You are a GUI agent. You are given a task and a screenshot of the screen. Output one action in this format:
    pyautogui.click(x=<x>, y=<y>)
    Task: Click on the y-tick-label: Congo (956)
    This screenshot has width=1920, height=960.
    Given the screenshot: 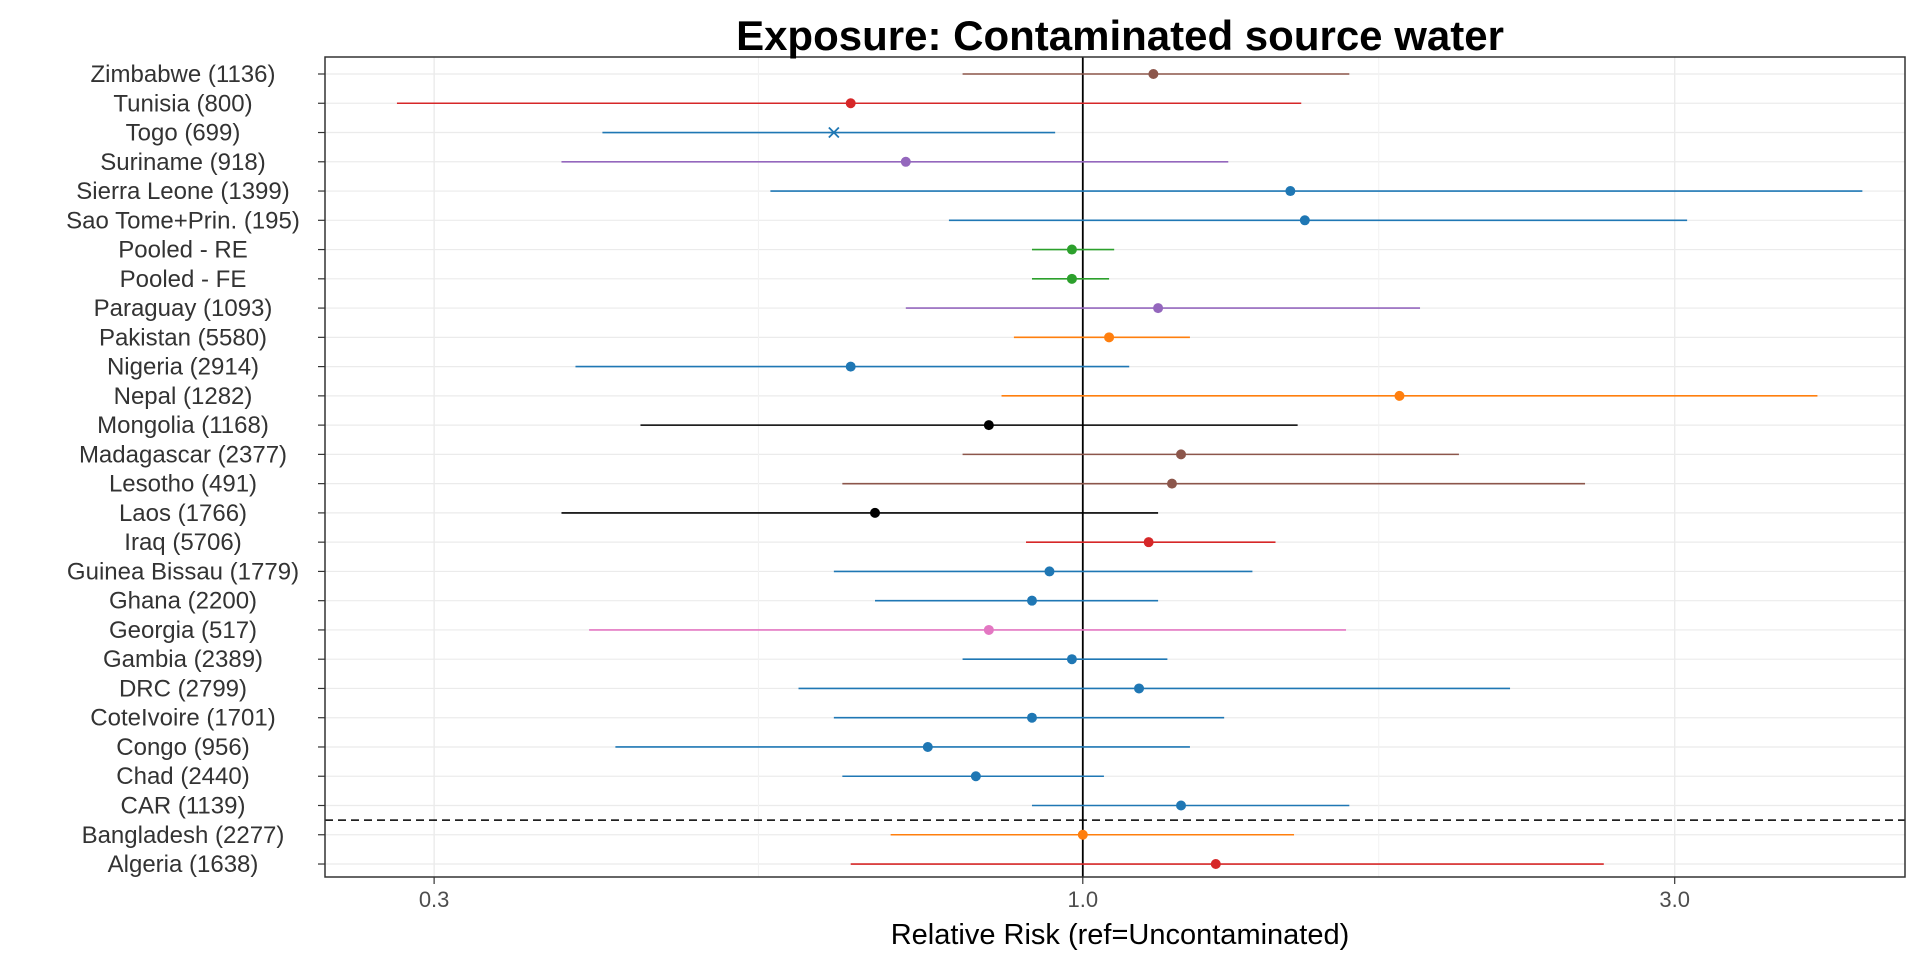 What is the action you would take?
    pyautogui.click(x=182, y=747)
    